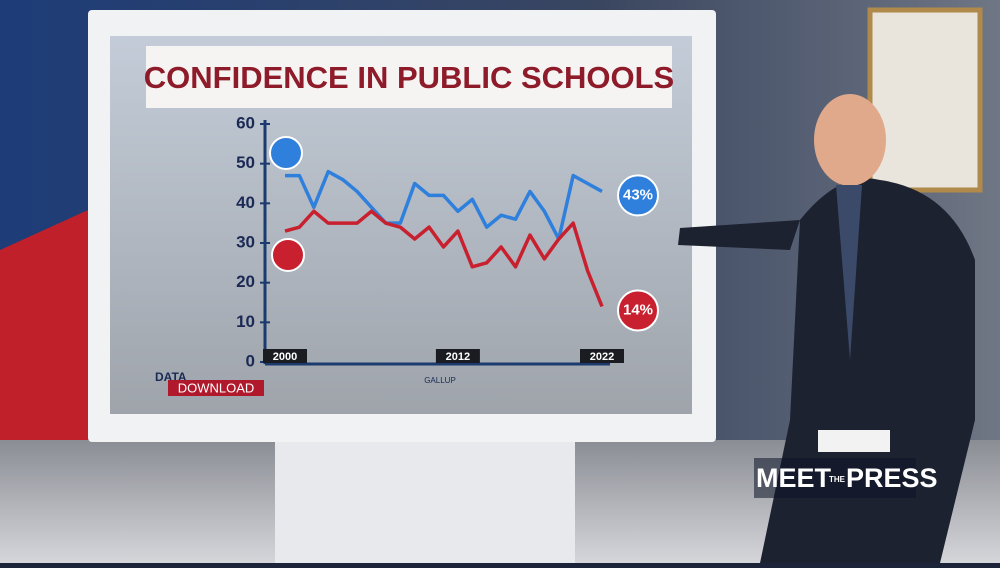 The width and height of the screenshot is (1000, 568). Describe the element at coordinates (892, 478) in the screenshot. I see `logo-right: PRESS` at that location.